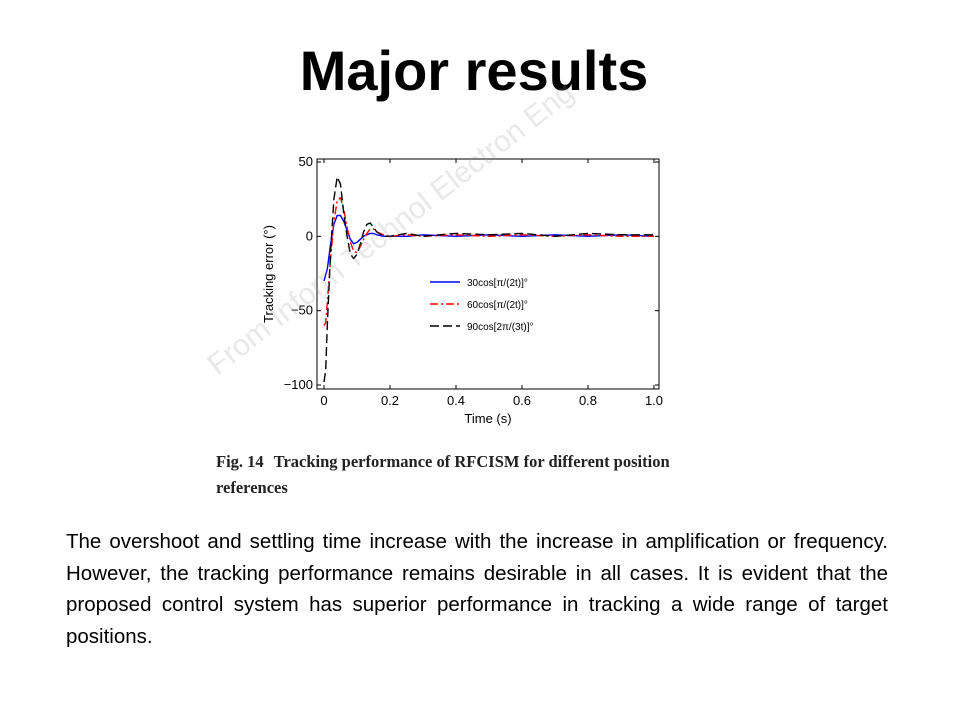 This screenshot has width=960, height=720. Describe the element at coordinates (474, 70) in the screenshot. I see `slide-title: Major results` at that location.